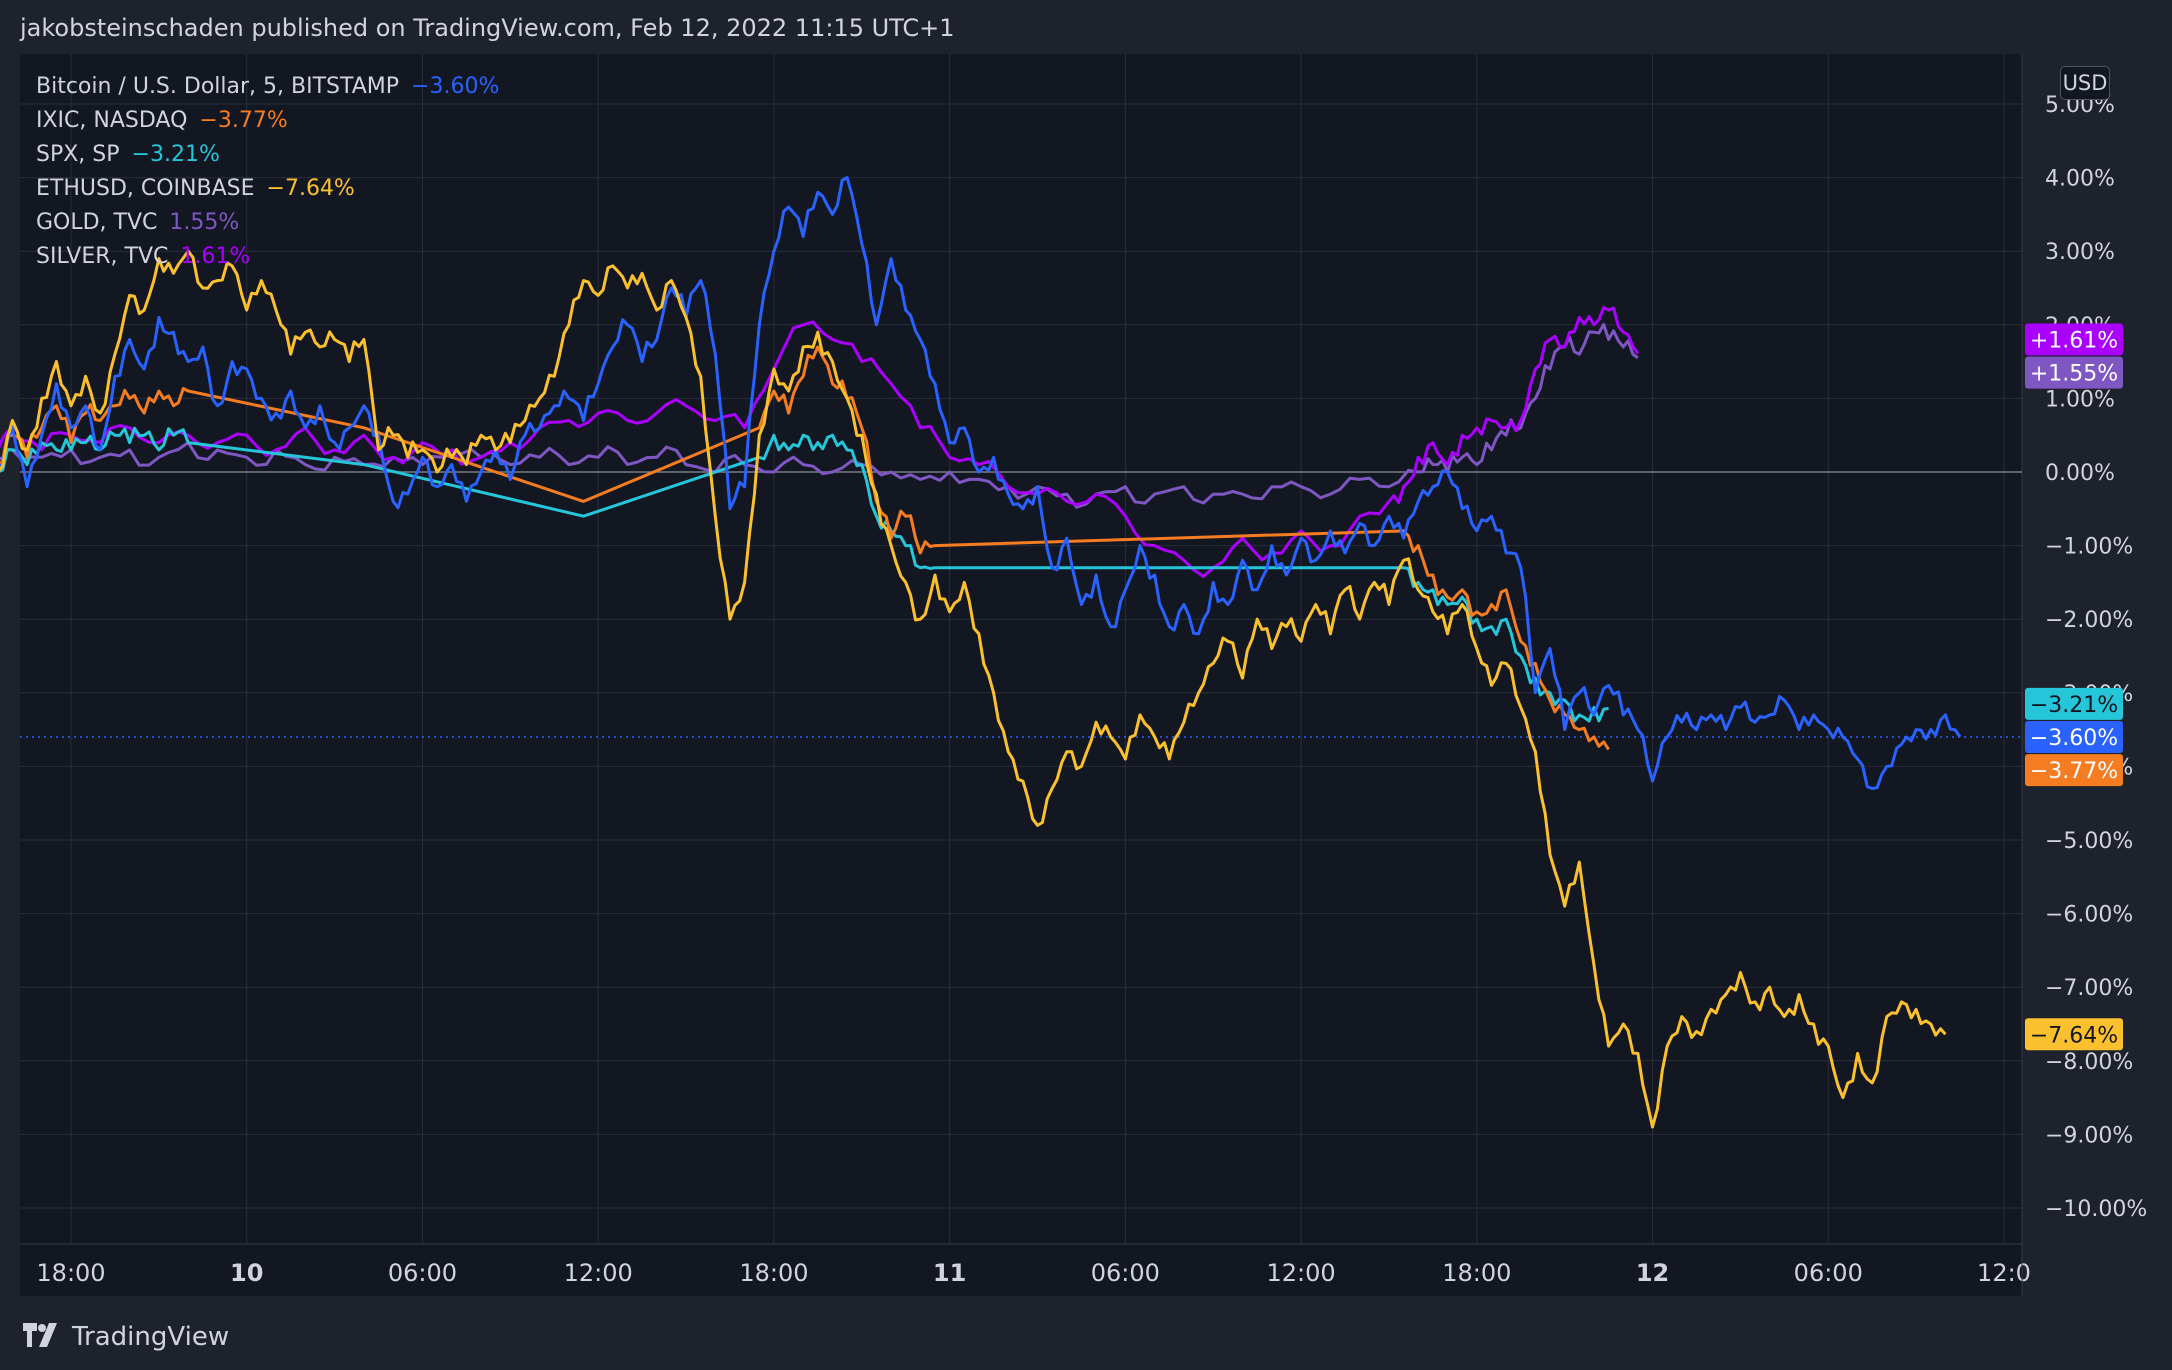 Image resolution: width=2172 pixels, height=1370 pixels. I want to click on y-tick-label: 3.00%, so click(2080, 252).